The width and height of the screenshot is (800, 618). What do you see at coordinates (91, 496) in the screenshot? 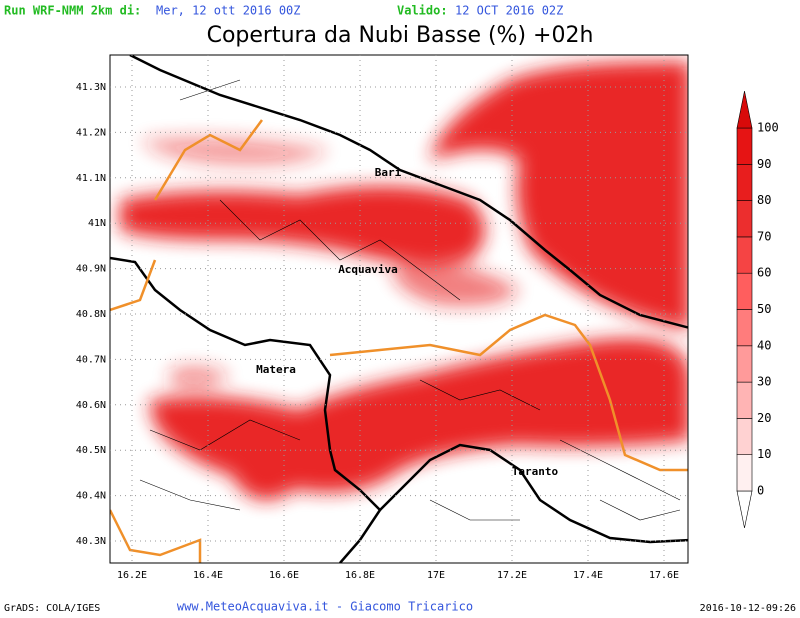
I see `lat-label: 40.4N` at bounding box center [91, 496].